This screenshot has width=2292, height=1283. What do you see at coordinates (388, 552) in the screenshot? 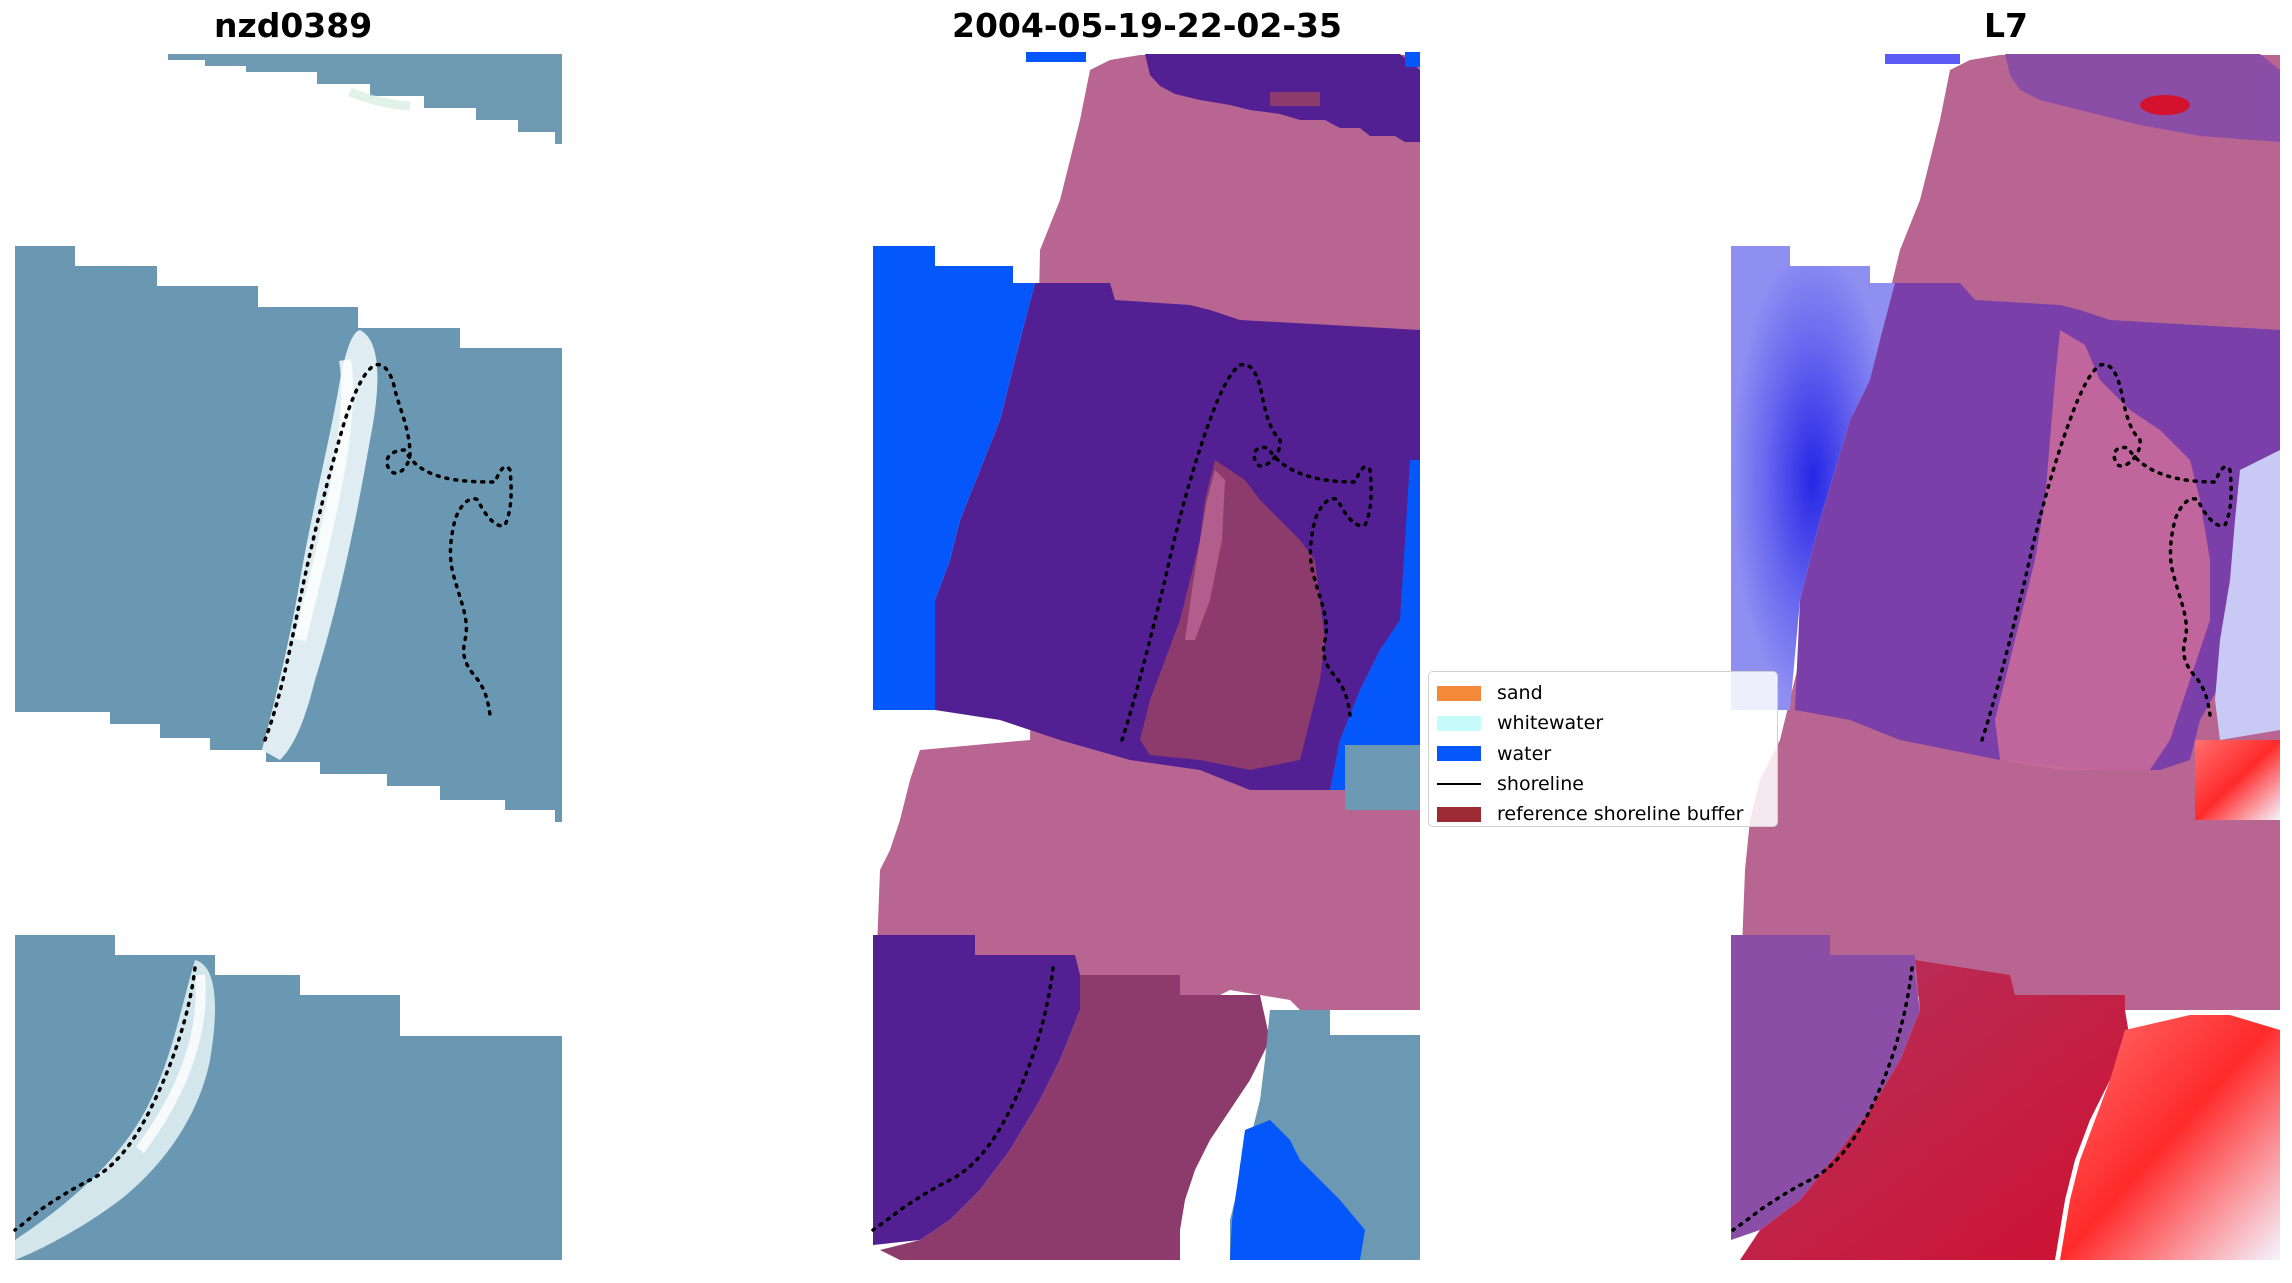
I see `rgb-shoreline-middle` at bounding box center [388, 552].